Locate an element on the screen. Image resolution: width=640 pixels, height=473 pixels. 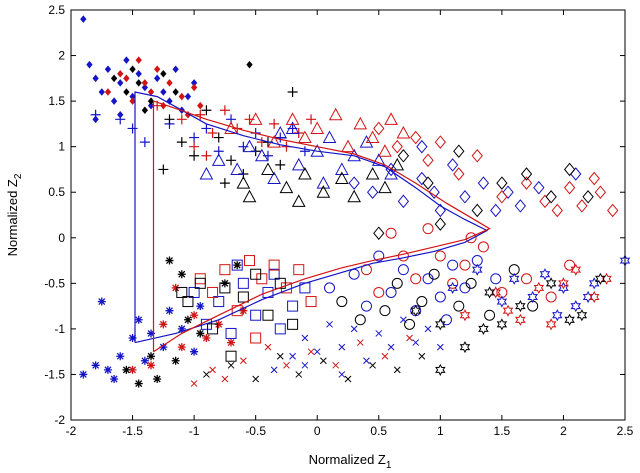
series-square-black is located at coordinates (237, 315).